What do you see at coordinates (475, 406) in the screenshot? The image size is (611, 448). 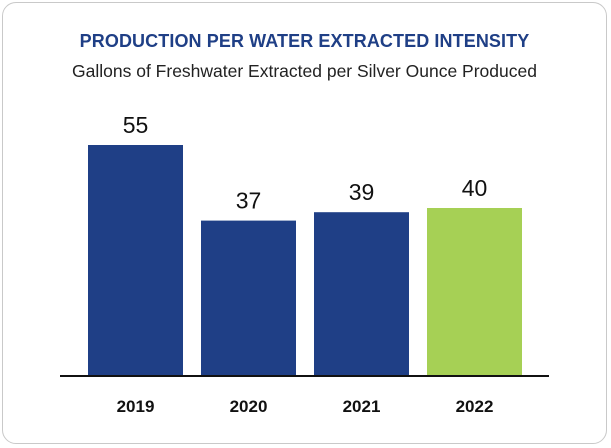 I see `x-tick-label-2022: 2022` at bounding box center [475, 406].